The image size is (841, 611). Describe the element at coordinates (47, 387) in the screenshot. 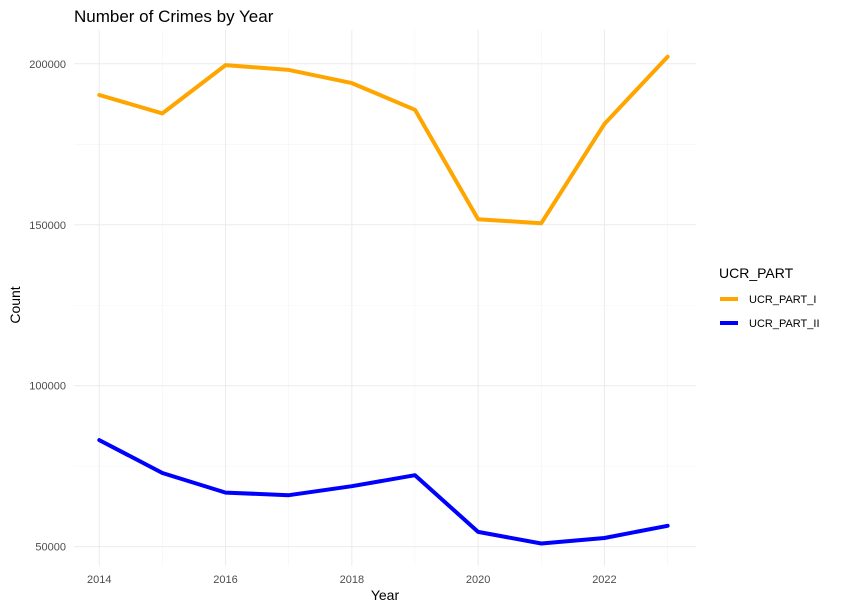

I see `y-tick-label: 100000` at that location.